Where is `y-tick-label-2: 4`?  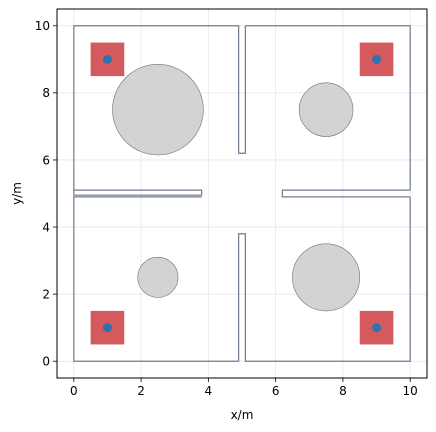 y-tick-label-2: 4 is located at coordinates (46, 227).